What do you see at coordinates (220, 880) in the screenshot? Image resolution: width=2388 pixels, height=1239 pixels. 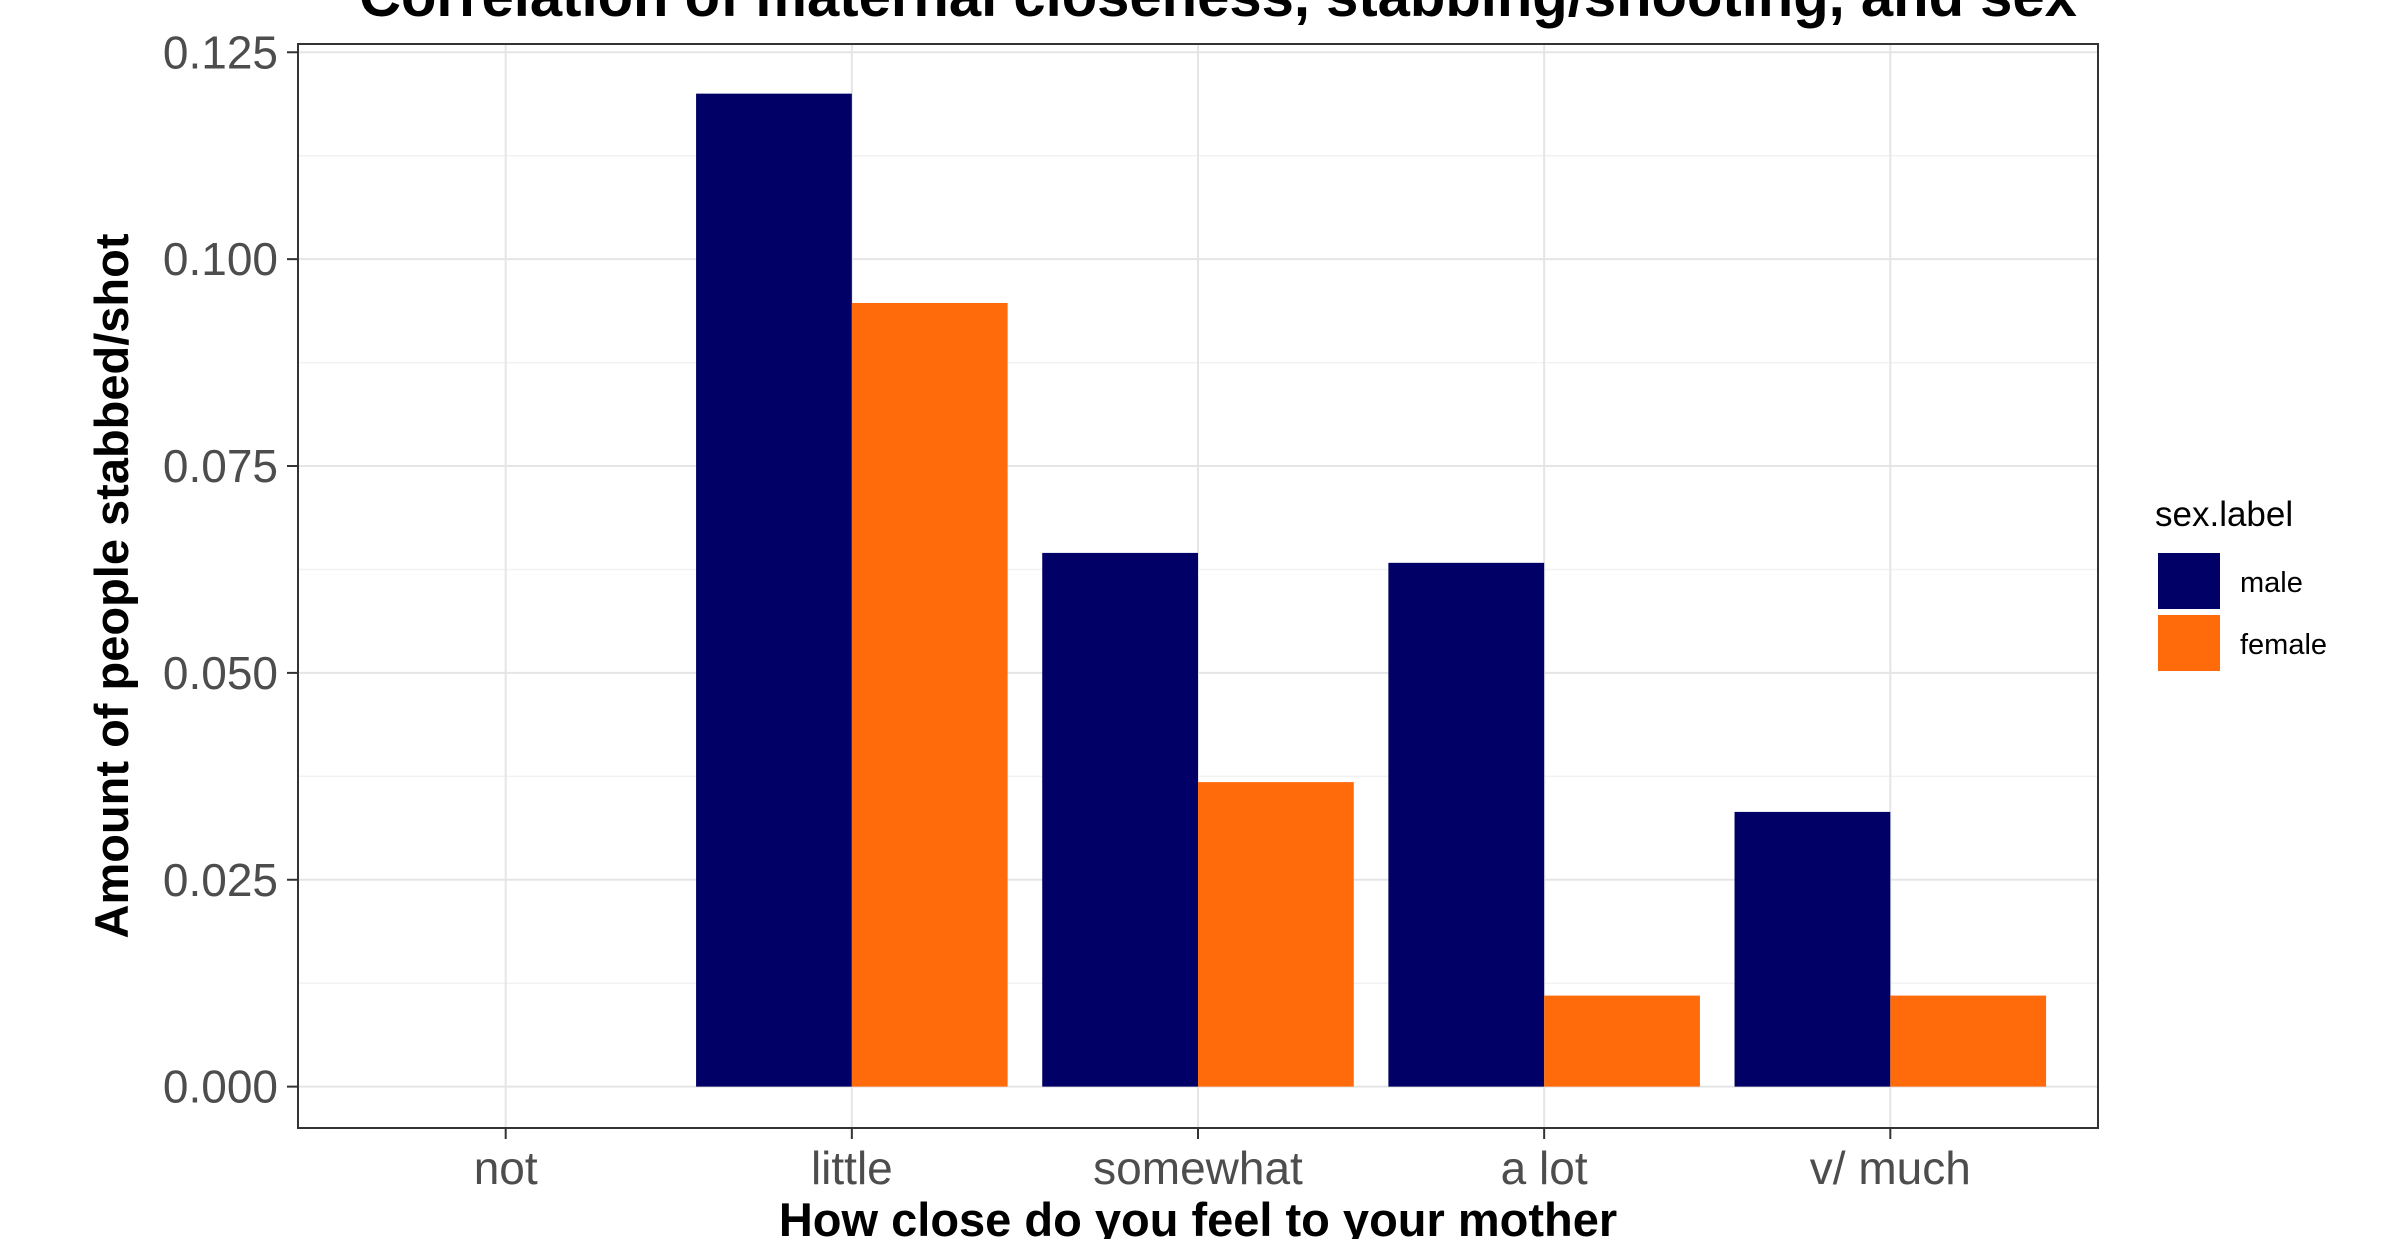 I see `y-tick-label: 0.025` at bounding box center [220, 880].